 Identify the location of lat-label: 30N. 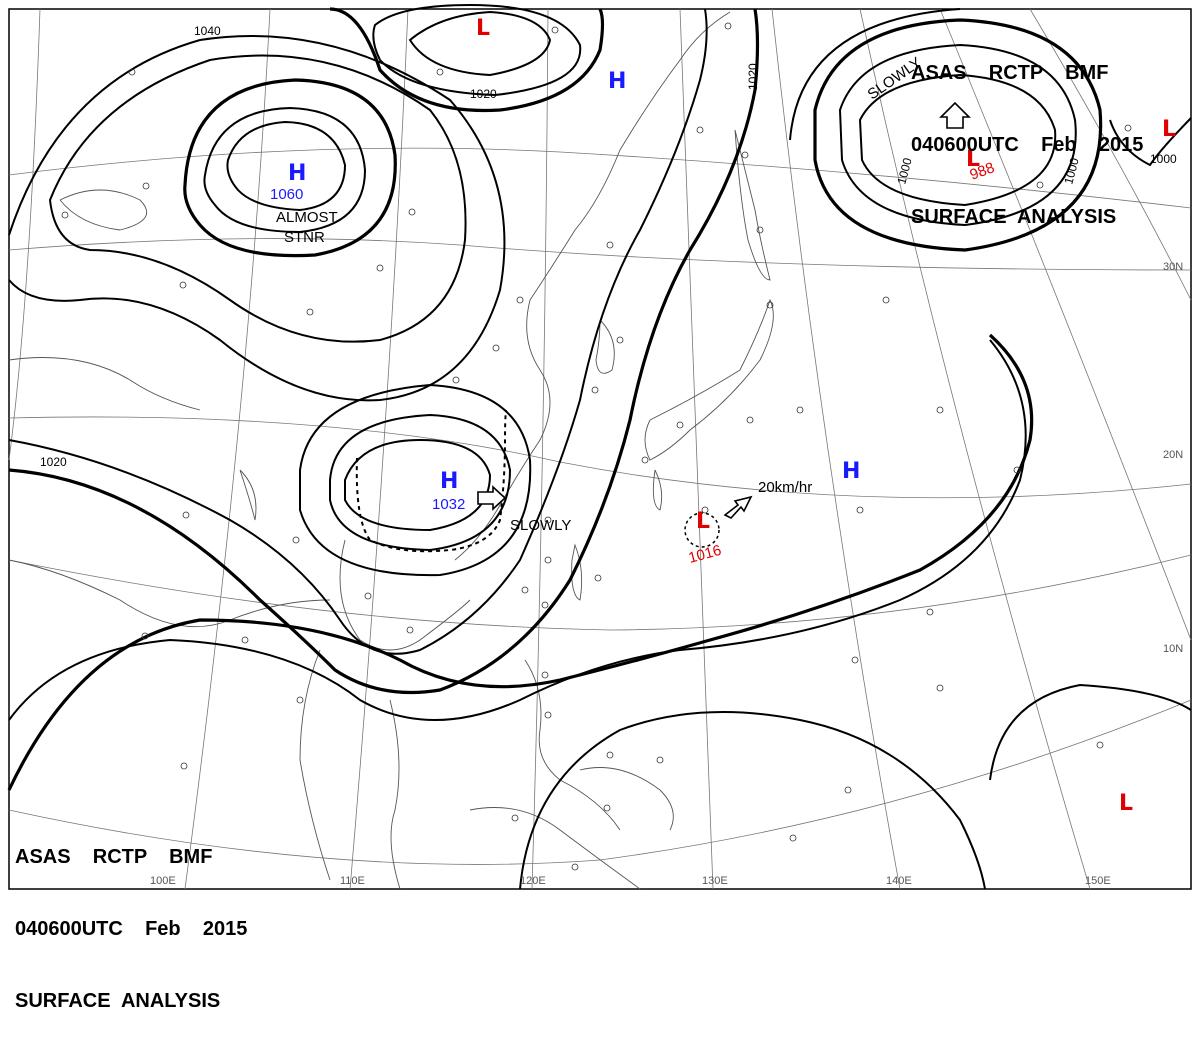
(1173, 267).